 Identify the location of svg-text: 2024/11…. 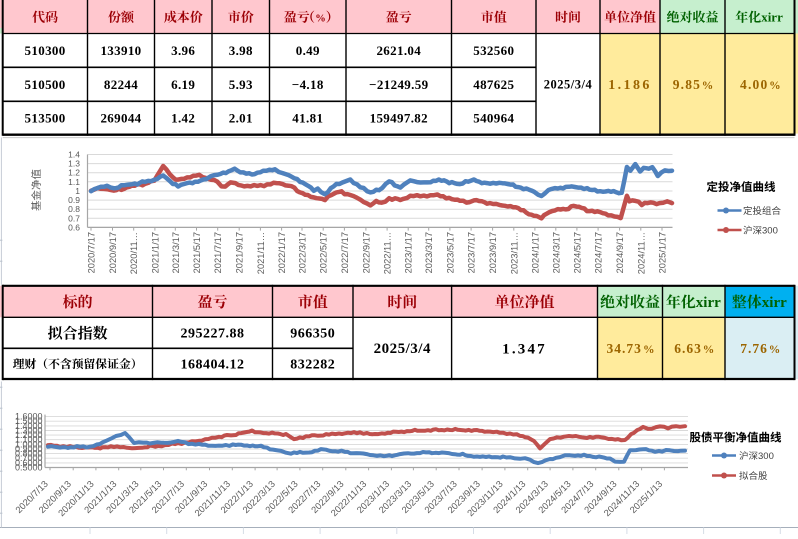
(641, 253).